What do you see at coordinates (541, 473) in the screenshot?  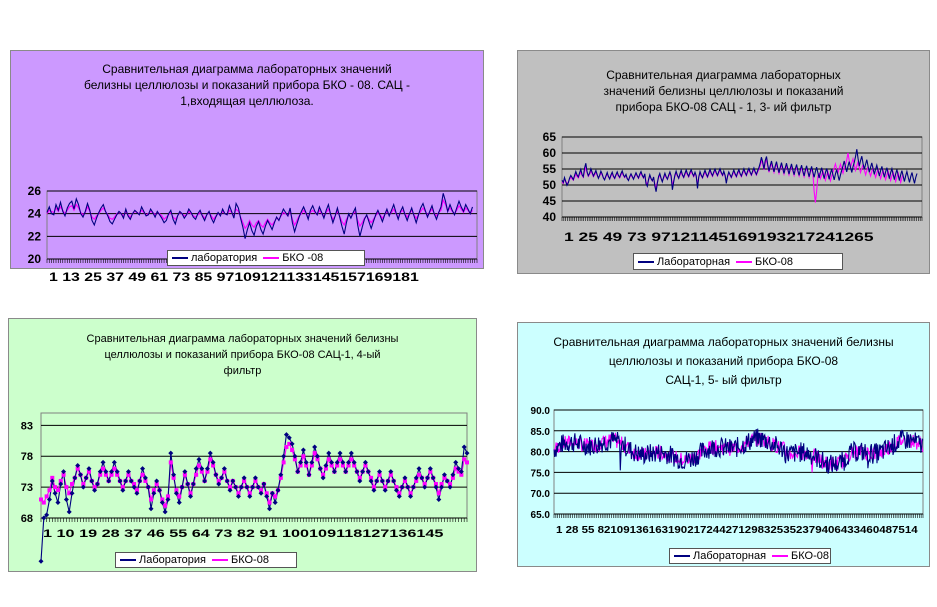 I see `y-tick-label: 75.0` at bounding box center [541, 473].